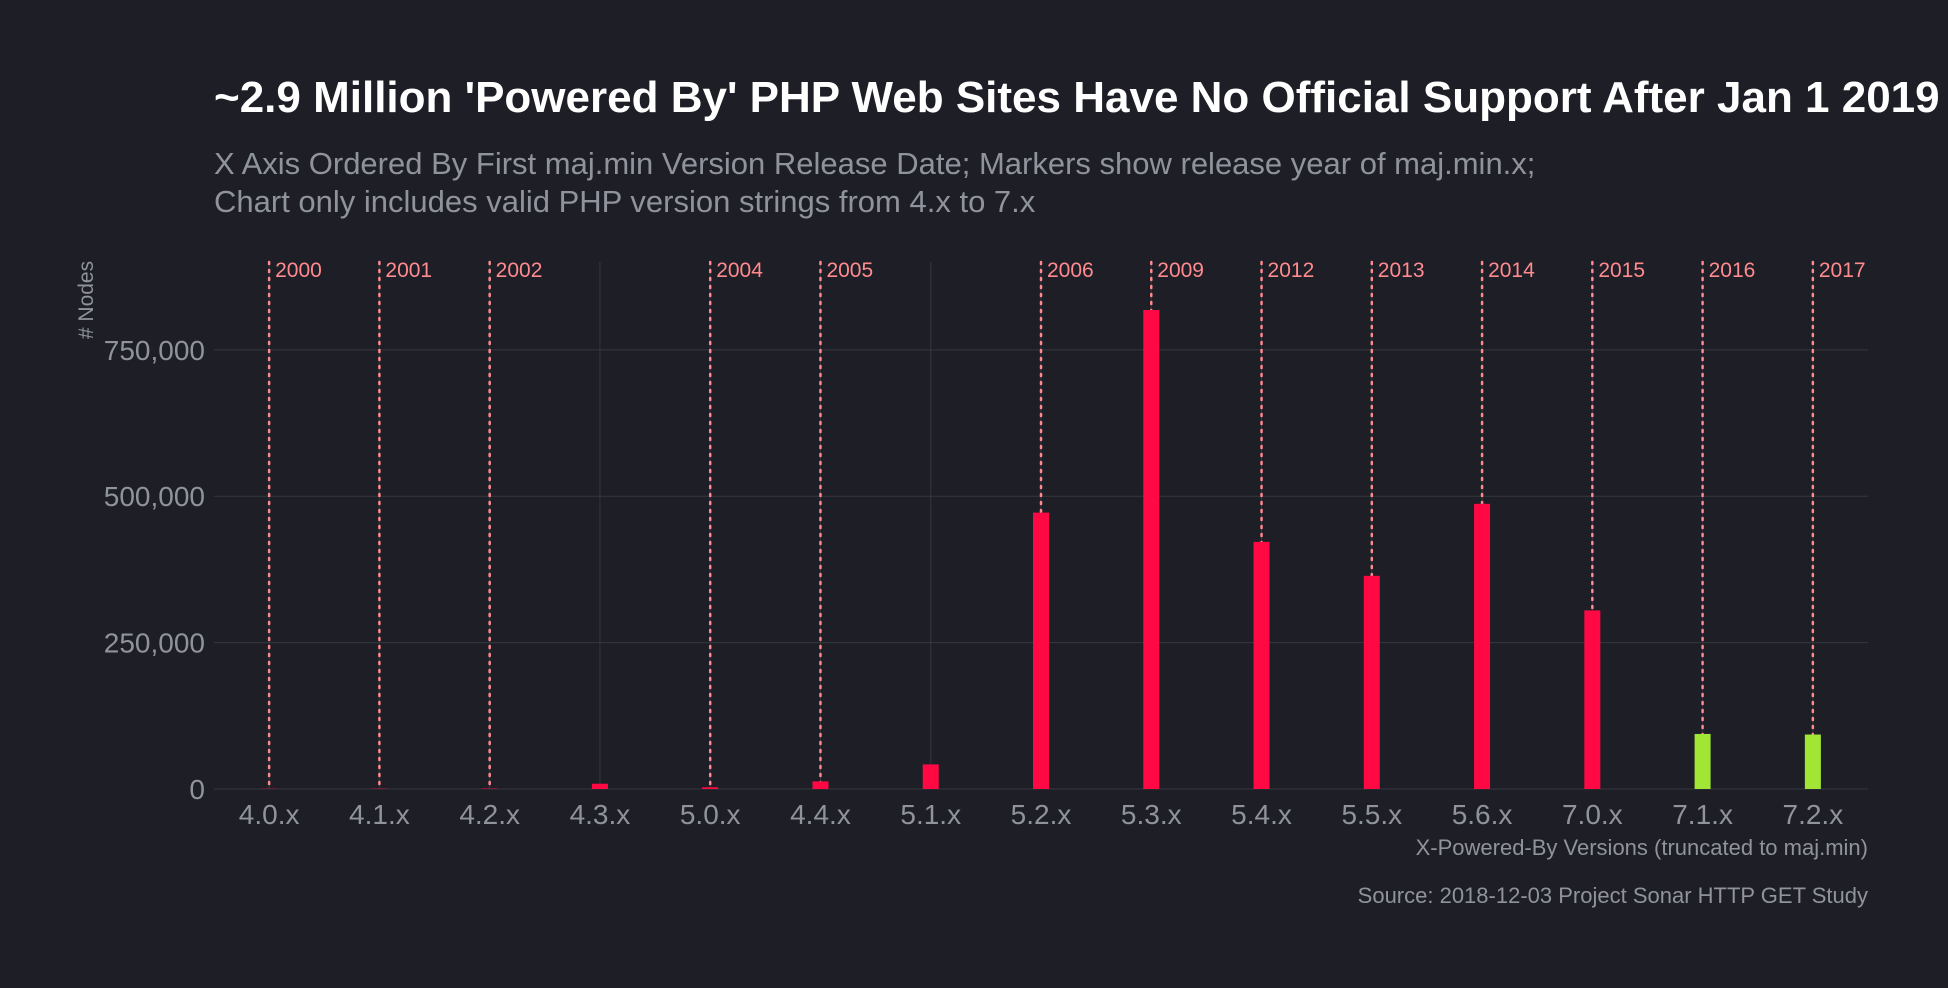 The image size is (1948, 988). I want to click on x-tick-label: 4.2.x, so click(489, 814).